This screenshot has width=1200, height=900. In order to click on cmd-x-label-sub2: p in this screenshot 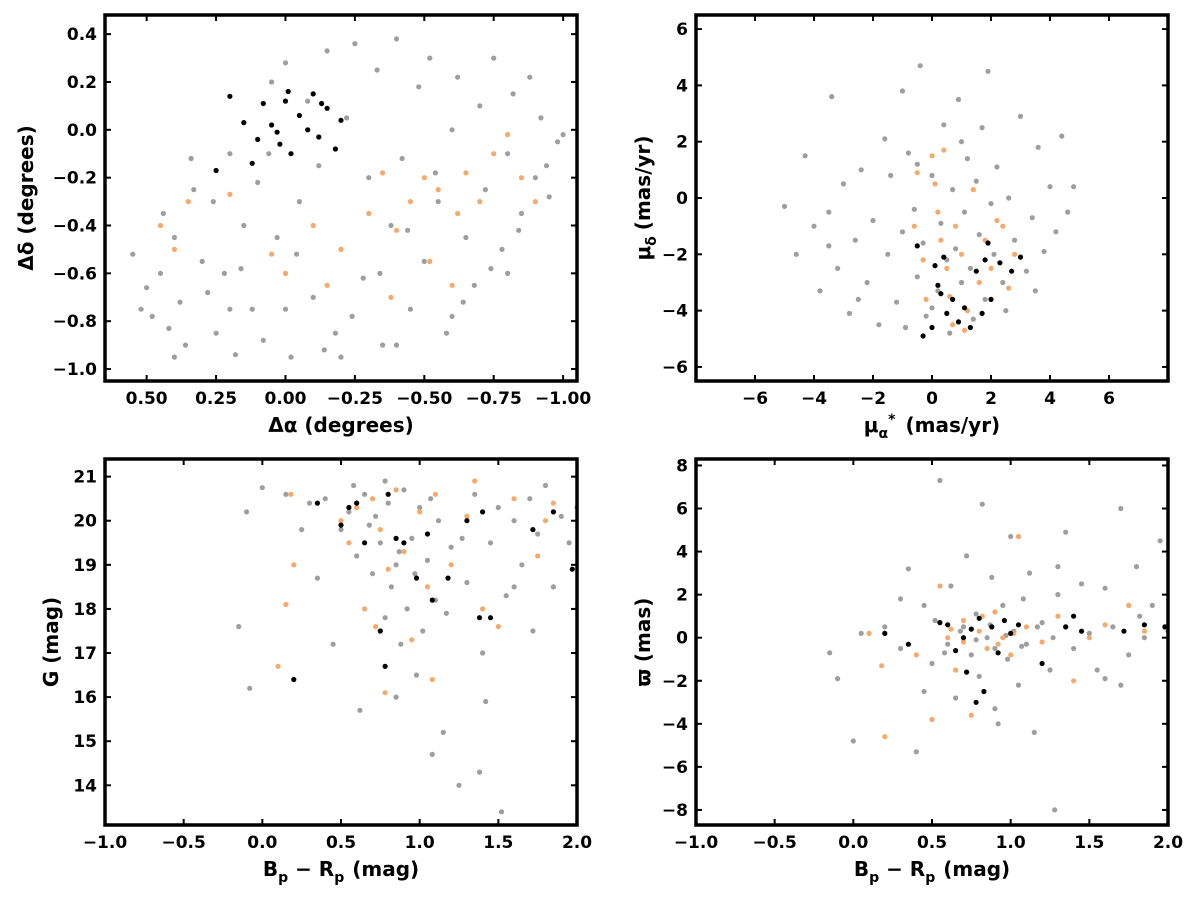, I will do `click(339, 878)`.